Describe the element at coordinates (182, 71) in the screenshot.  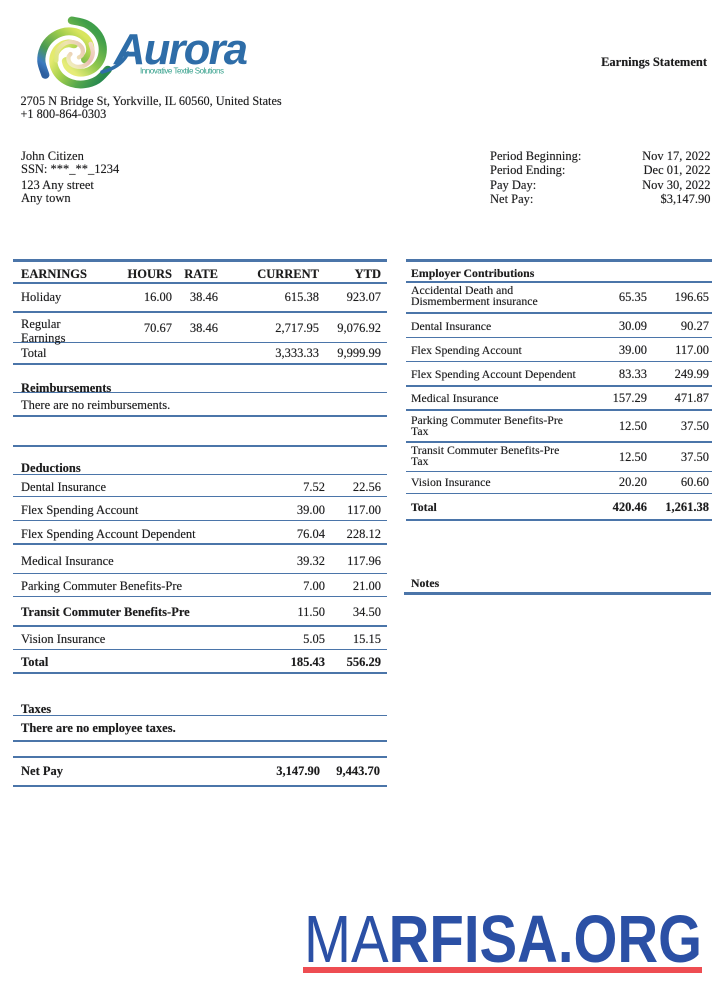
I see `svg-text: Innovative Textile Solutions` at that location.